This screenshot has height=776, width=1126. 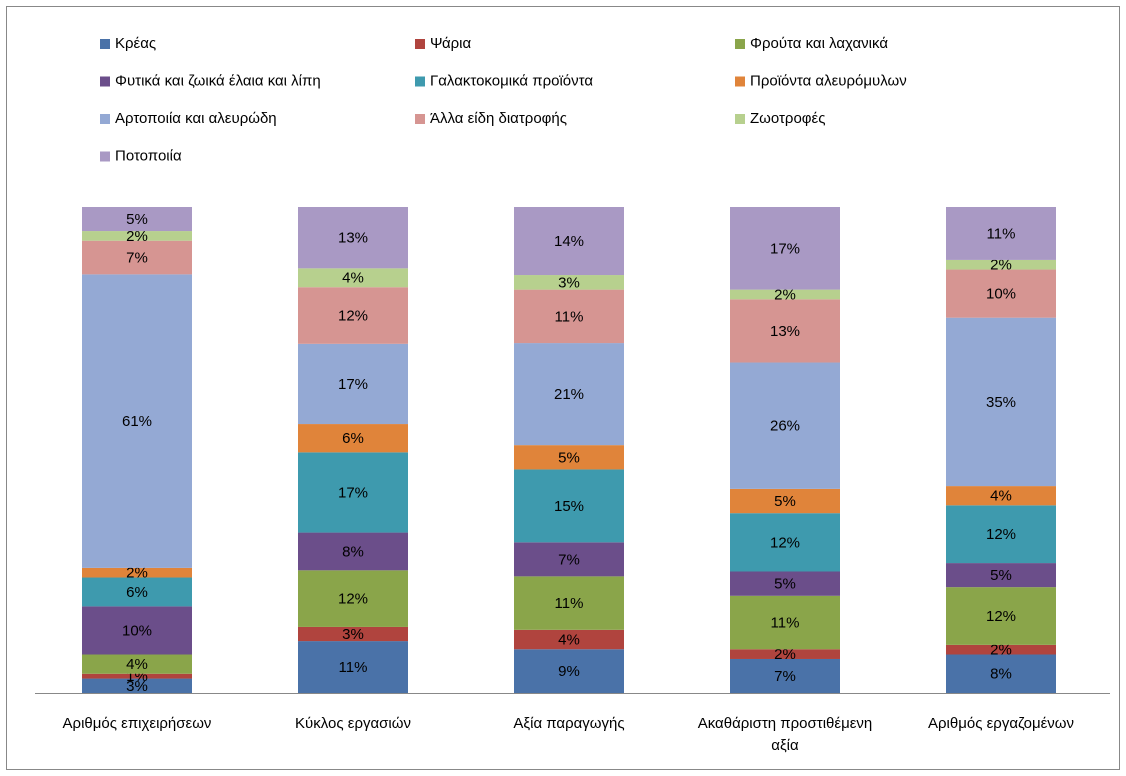 I want to click on x-tick-label: Αξία παραγωγής, so click(x=569, y=723).